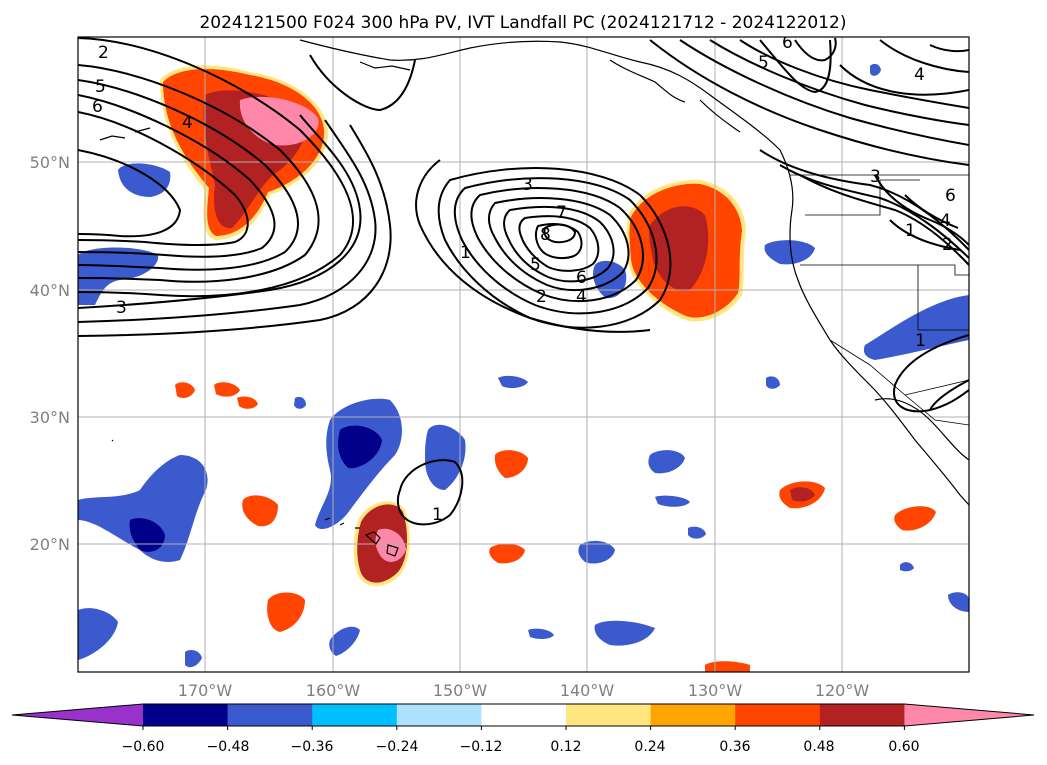 The image size is (1047, 765). I want to click on political-borders, so click(879, 300).